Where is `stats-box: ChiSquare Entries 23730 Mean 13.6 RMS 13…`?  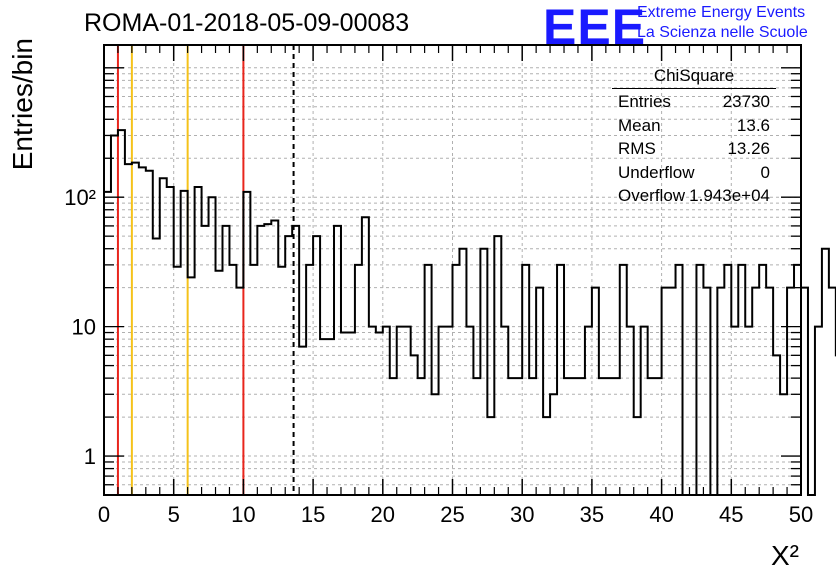 stats-box: ChiSquare Entries 23730 Mean 13.6 RMS 13… is located at coordinates (694, 141).